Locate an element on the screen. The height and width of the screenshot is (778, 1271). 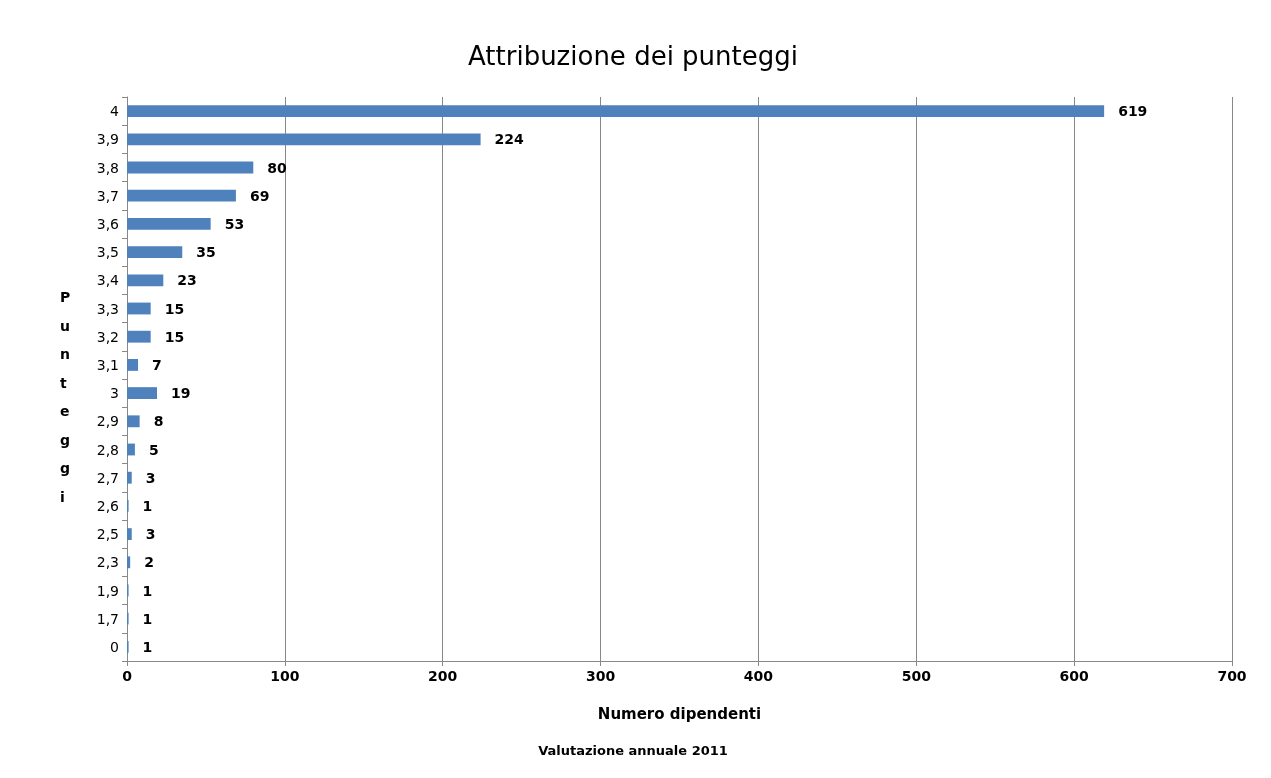
y-tick-label: 3,7 is located at coordinates (107, 195).